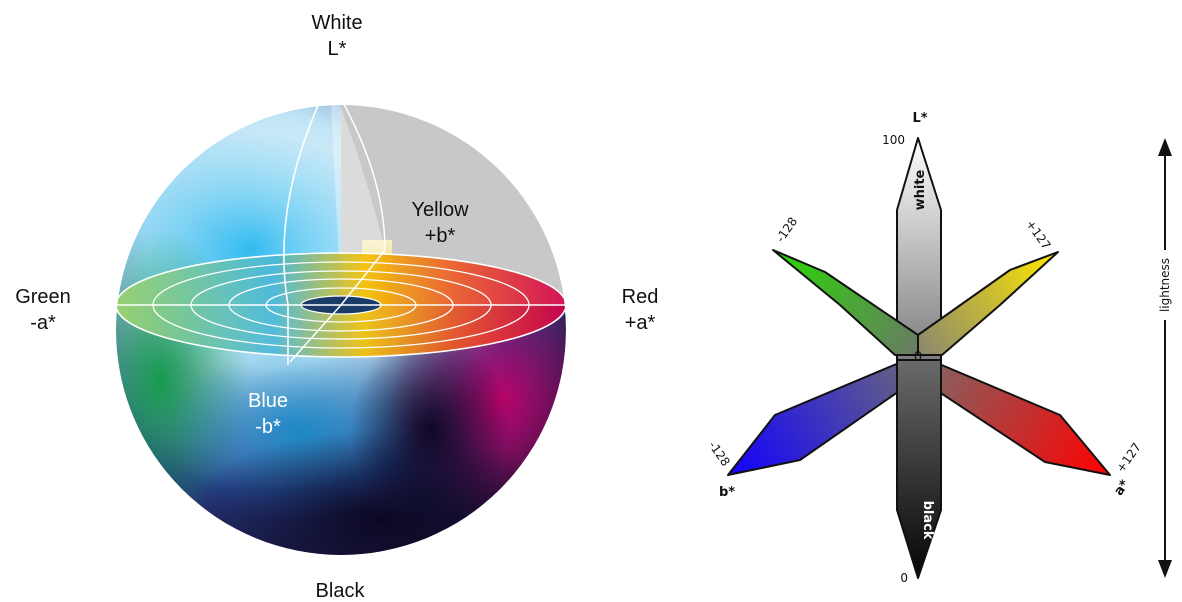 The width and height of the screenshot is (1182, 602). Describe the element at coordinates (336, 23) in the screenshot. I see `white-label: White` at that location.